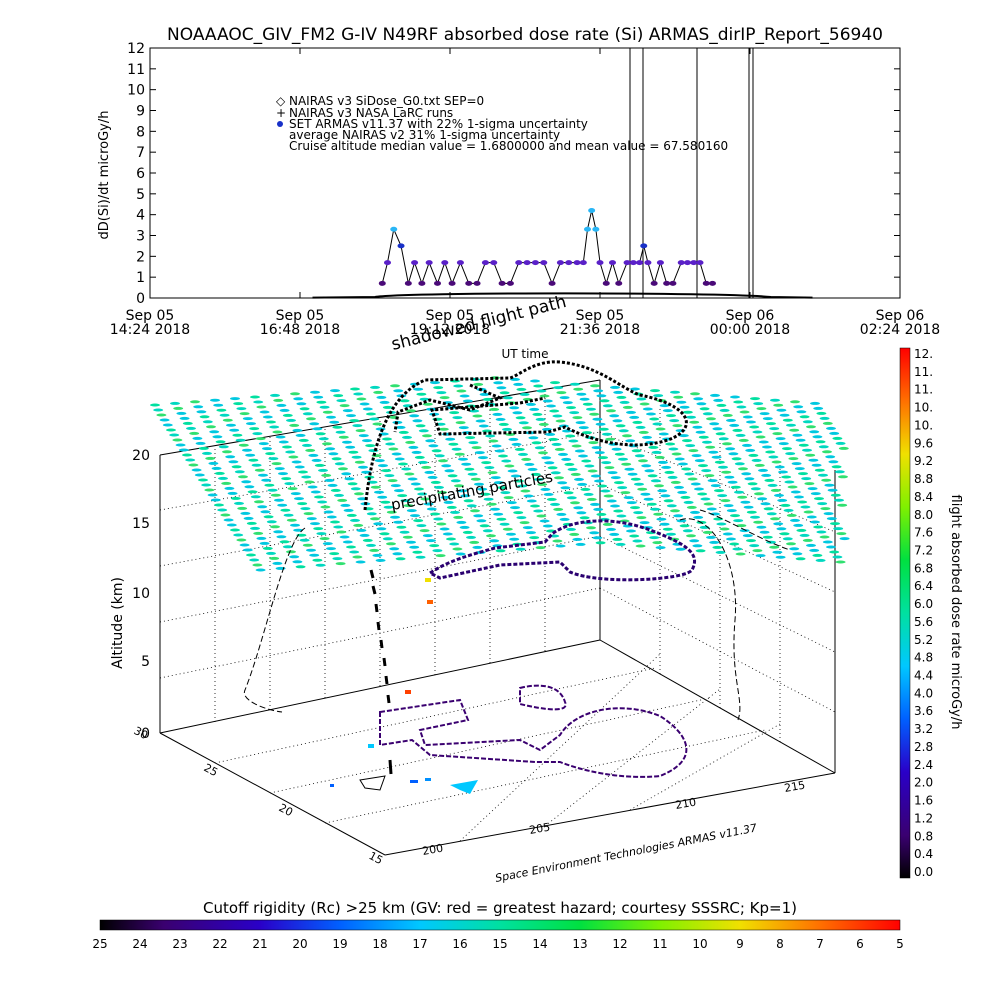 Image resolution: width=1000 pixels, height=1000 pixels. Describe the element at coordinates (258, 795) in the screenshot. I see `lat-axis-ticks: 15 20 25 30` at that location.